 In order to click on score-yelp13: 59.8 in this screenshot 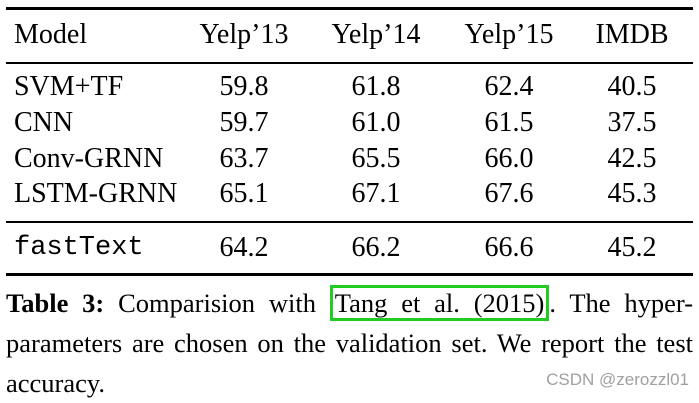, I will do `click(244, 86)`.